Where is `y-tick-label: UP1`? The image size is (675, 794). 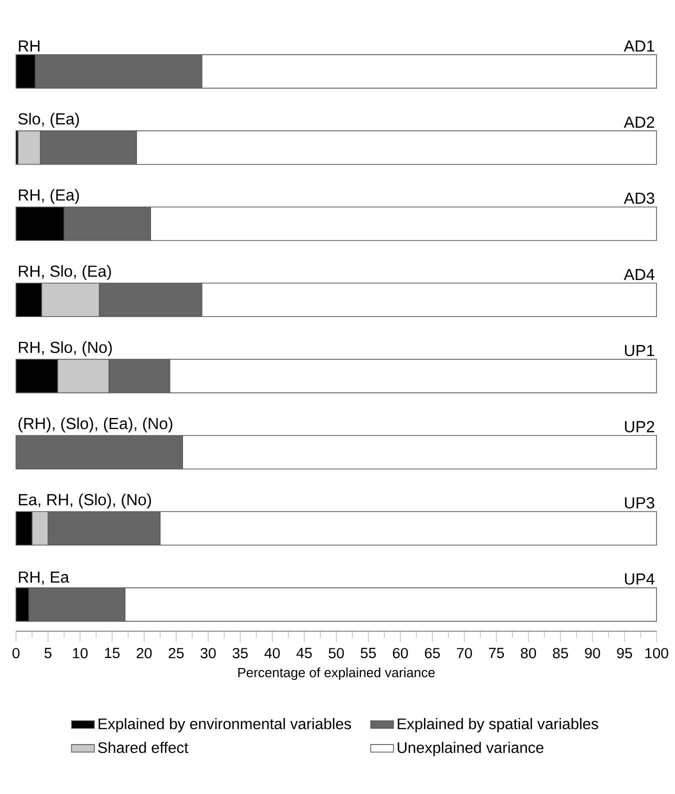 y-tick-label: UP1 is located at coordinates (639, 350).